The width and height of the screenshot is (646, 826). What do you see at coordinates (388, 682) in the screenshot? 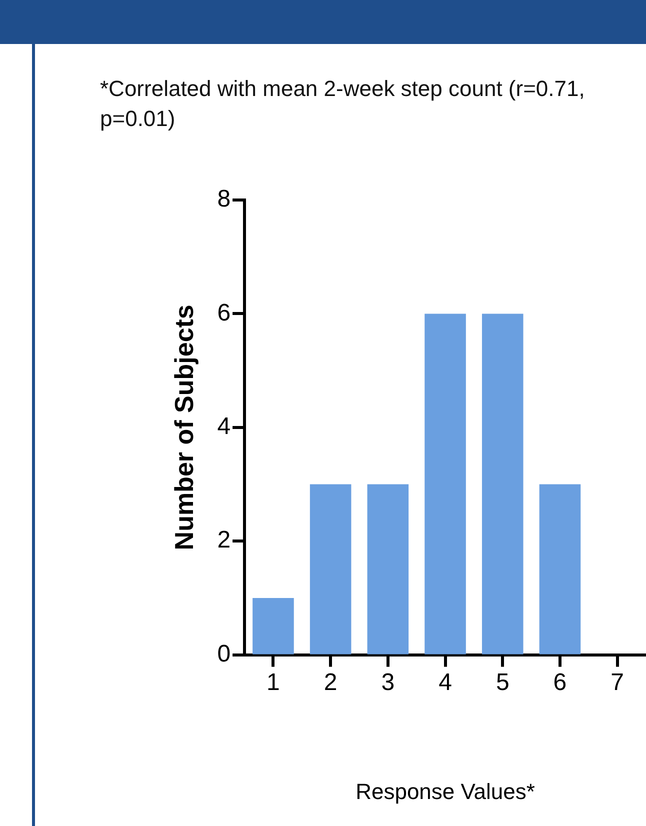
I see `x-tick-label: 3` at bounding box center [388, 682].